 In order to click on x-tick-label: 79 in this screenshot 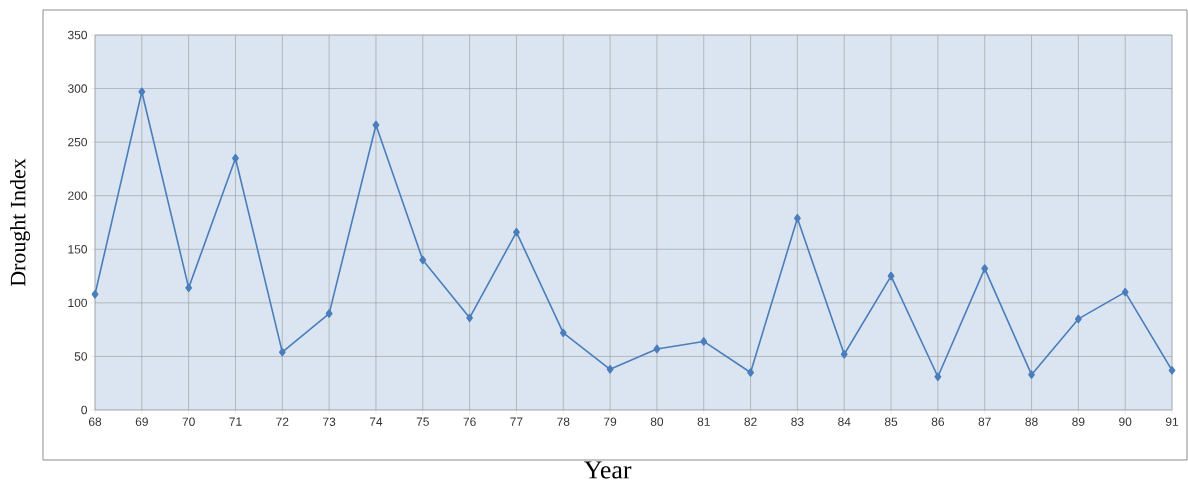, I will do `click(610, 421)`.